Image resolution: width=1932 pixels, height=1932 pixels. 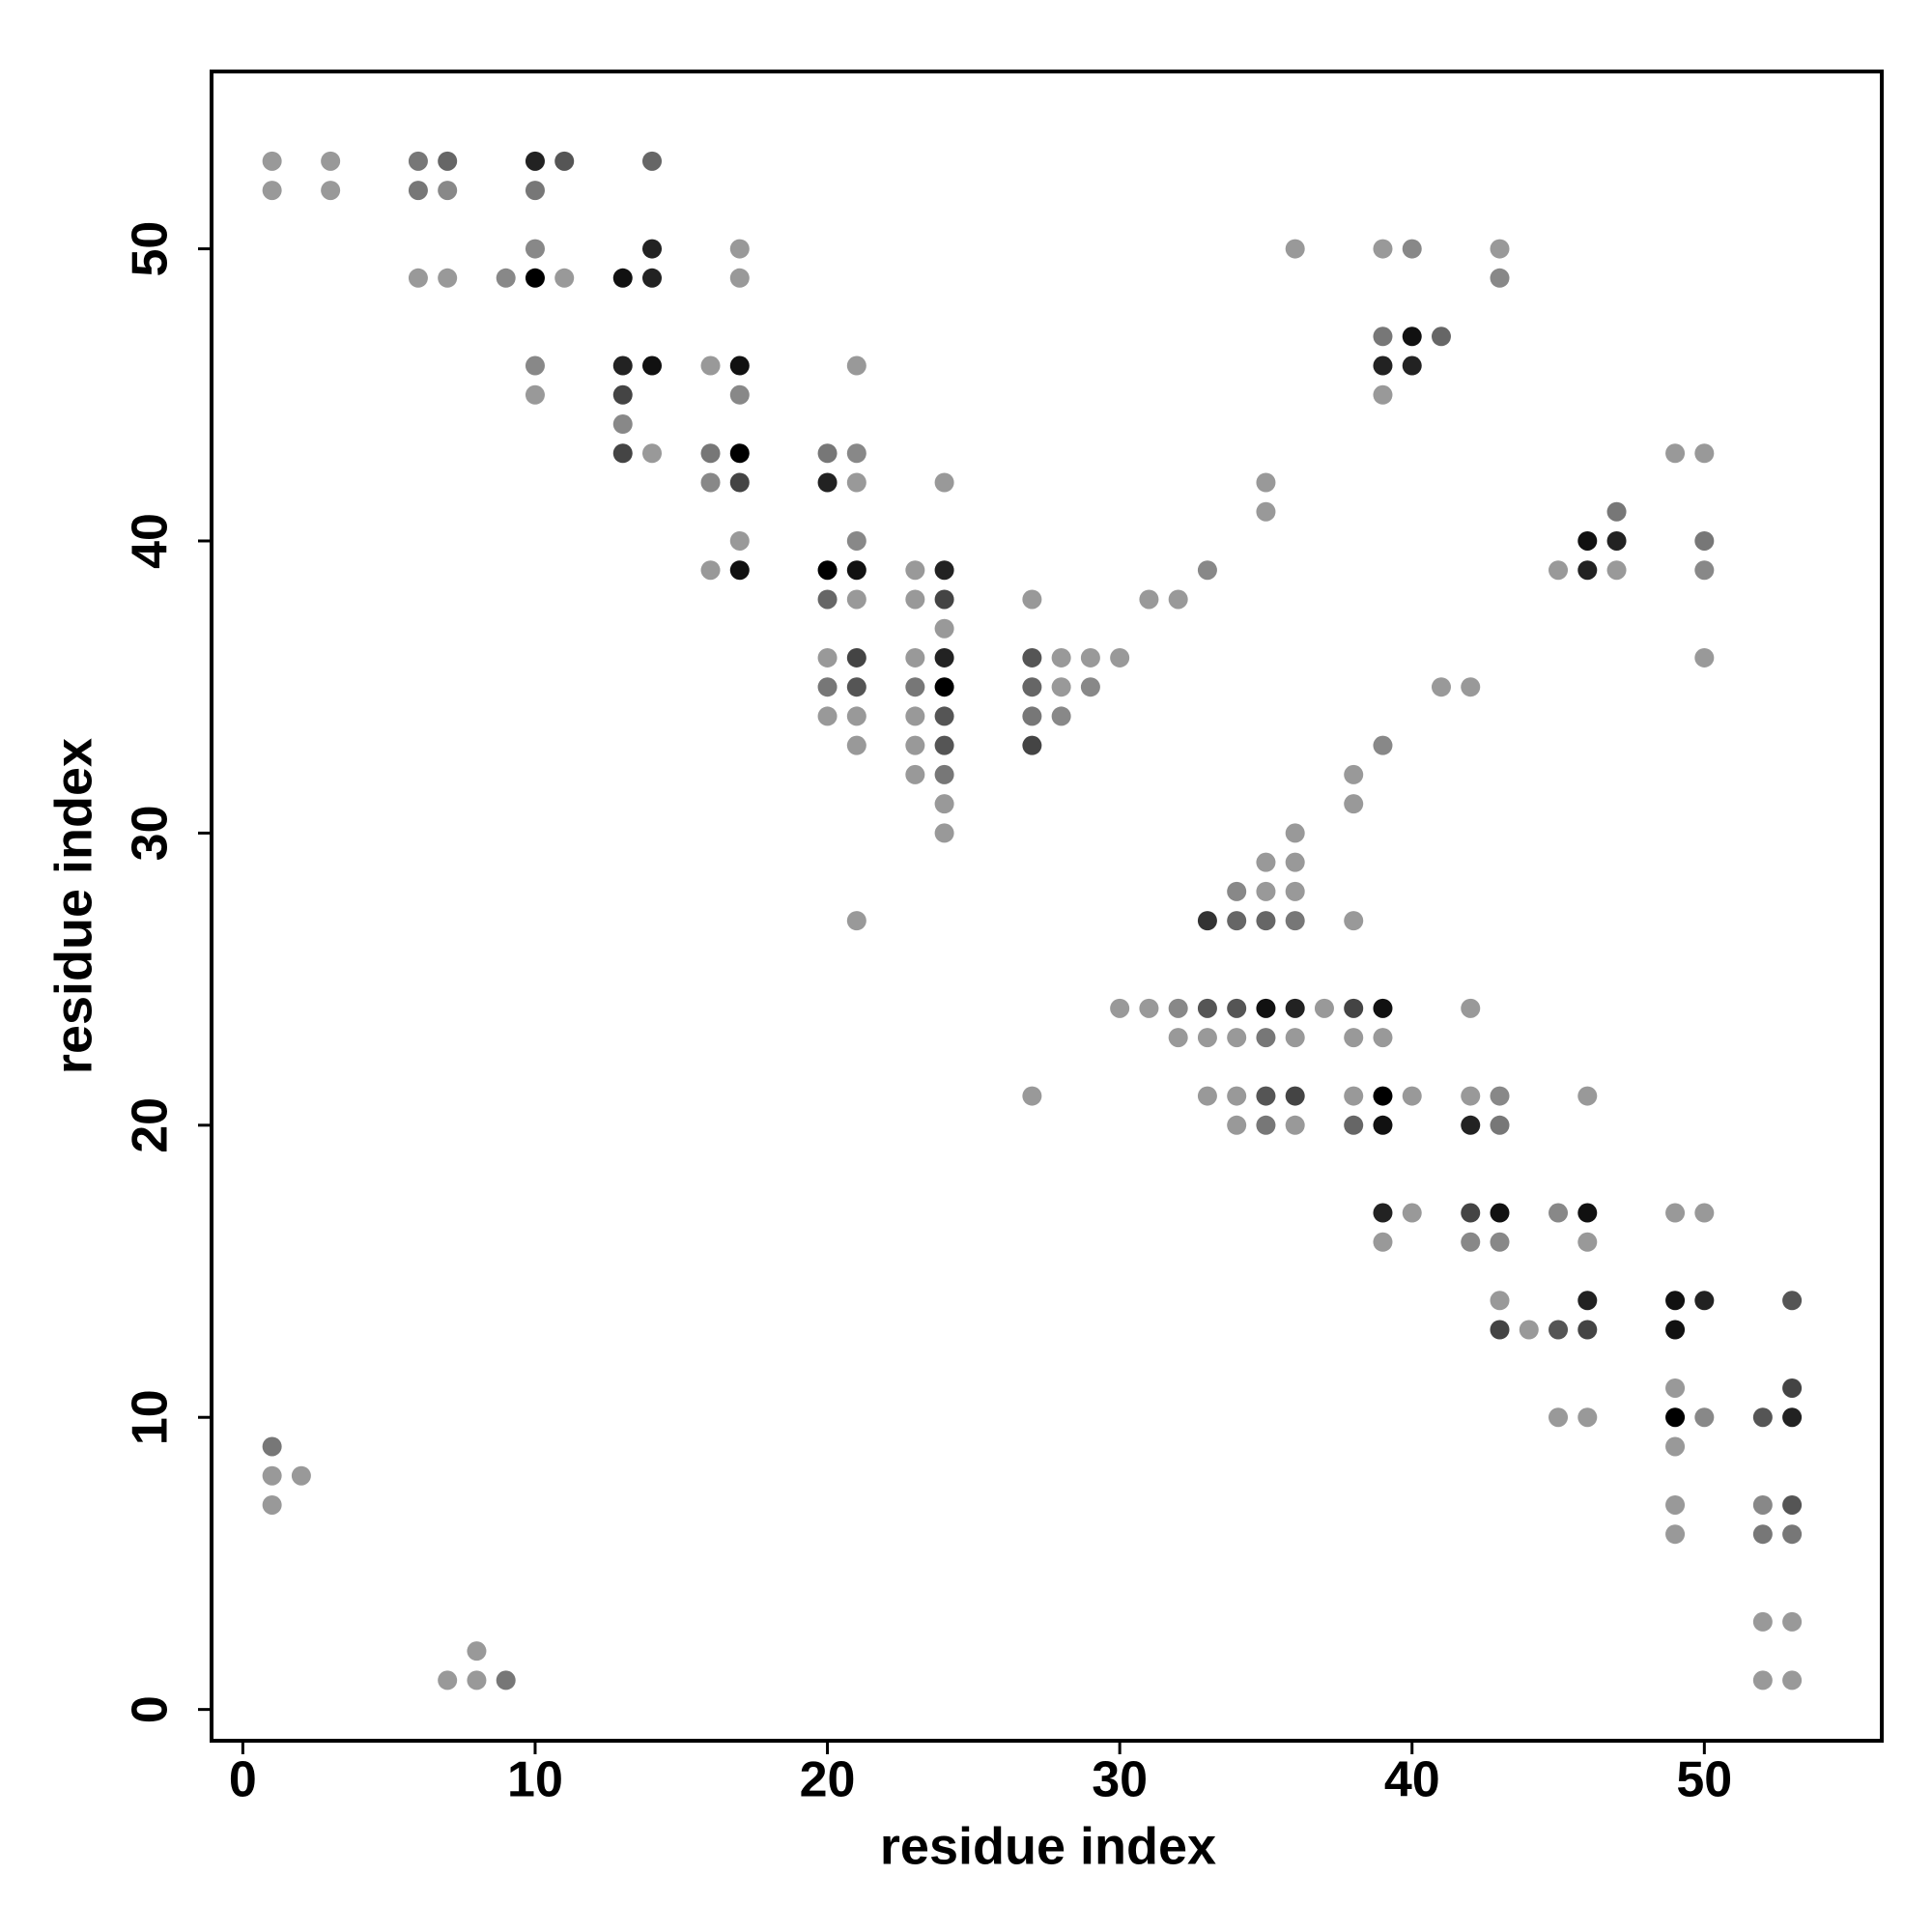 I want to click on y-tick-label: 0, so click(x=151, y=1709).